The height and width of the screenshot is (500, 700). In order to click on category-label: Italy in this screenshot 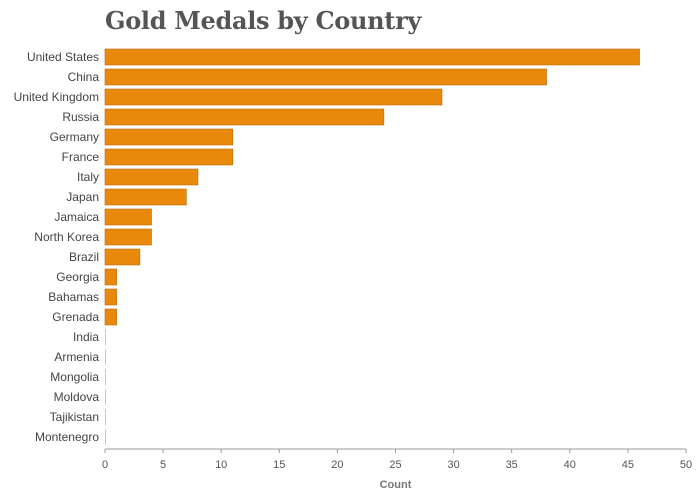, I will do `click(88, 177)`.